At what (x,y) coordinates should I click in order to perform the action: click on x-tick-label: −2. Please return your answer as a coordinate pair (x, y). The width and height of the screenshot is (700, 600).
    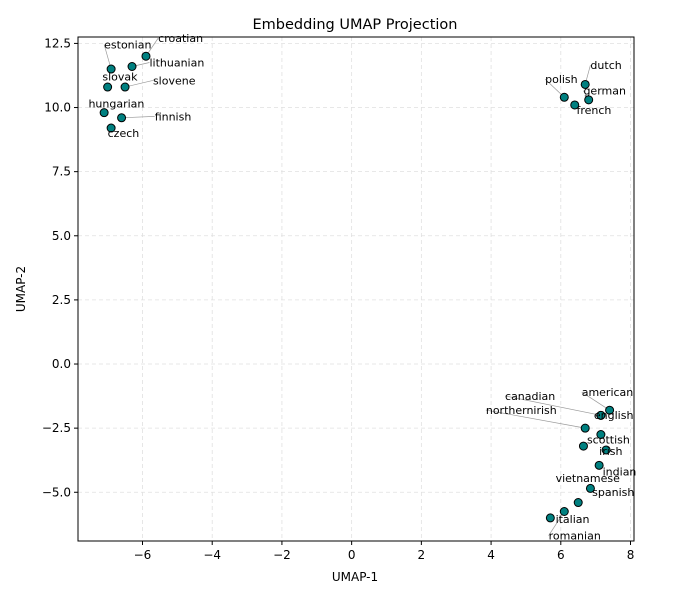
    Looking at the image, I should click on (282, 555).